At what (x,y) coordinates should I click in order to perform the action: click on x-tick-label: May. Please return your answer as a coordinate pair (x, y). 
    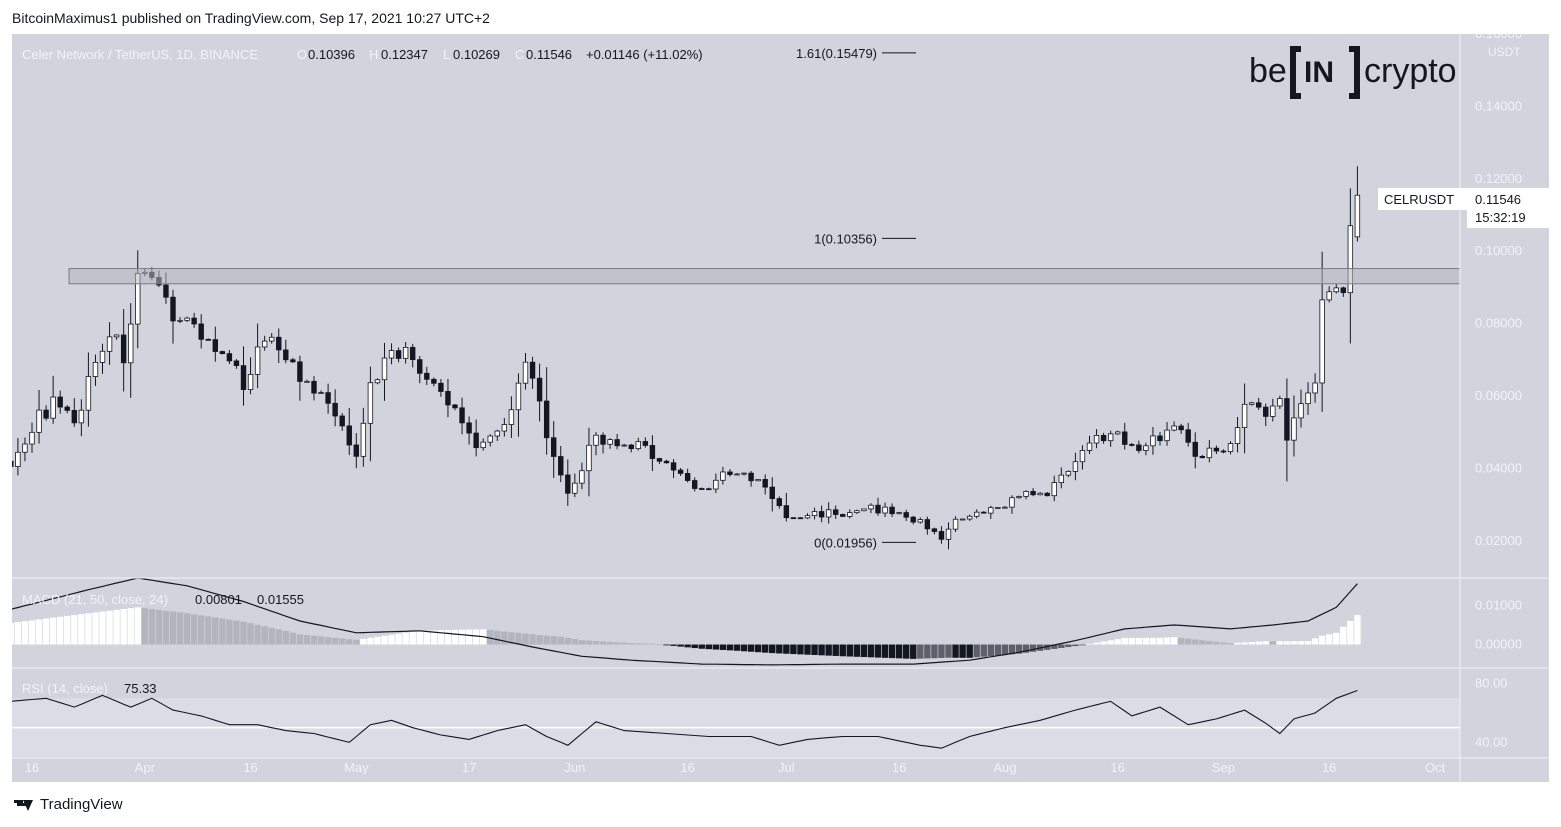
    Looking at the image, I should click on (356, 767).